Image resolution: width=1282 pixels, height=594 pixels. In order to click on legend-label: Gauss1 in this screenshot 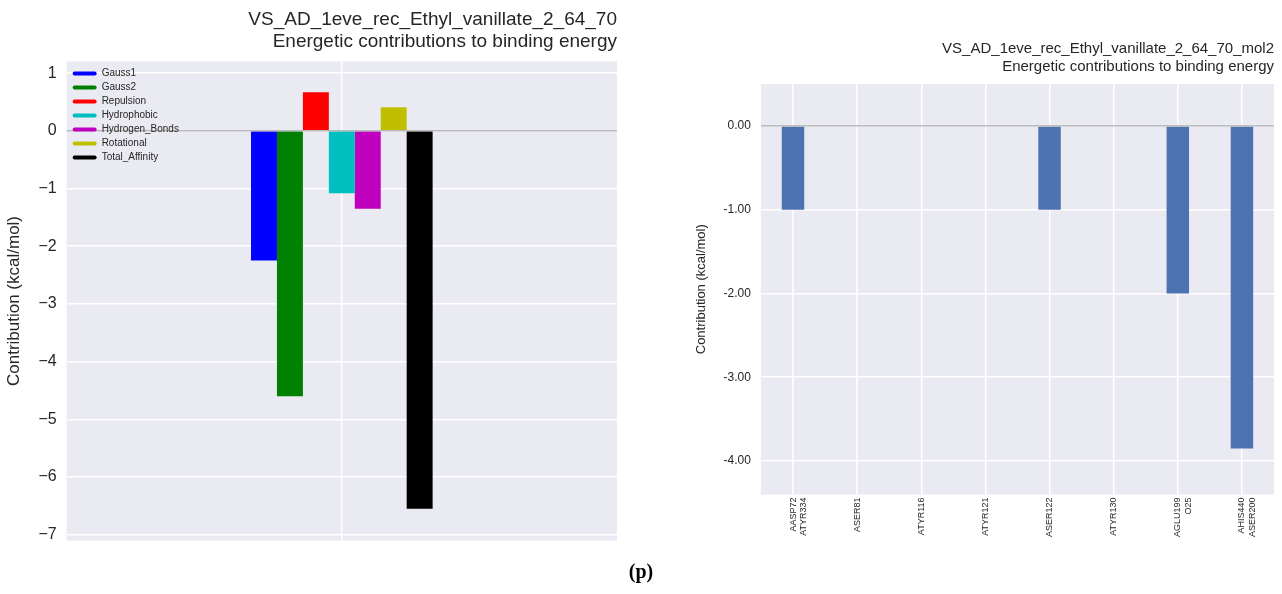, I will do `click(119, 73)`.